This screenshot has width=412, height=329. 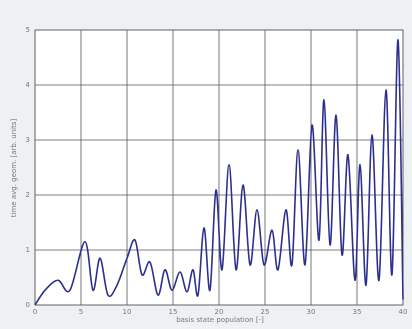 What do you see at coordinates (403, 312) in the screenshot?
I see `x-tick-label: 40` at bounding box center [403, 312].